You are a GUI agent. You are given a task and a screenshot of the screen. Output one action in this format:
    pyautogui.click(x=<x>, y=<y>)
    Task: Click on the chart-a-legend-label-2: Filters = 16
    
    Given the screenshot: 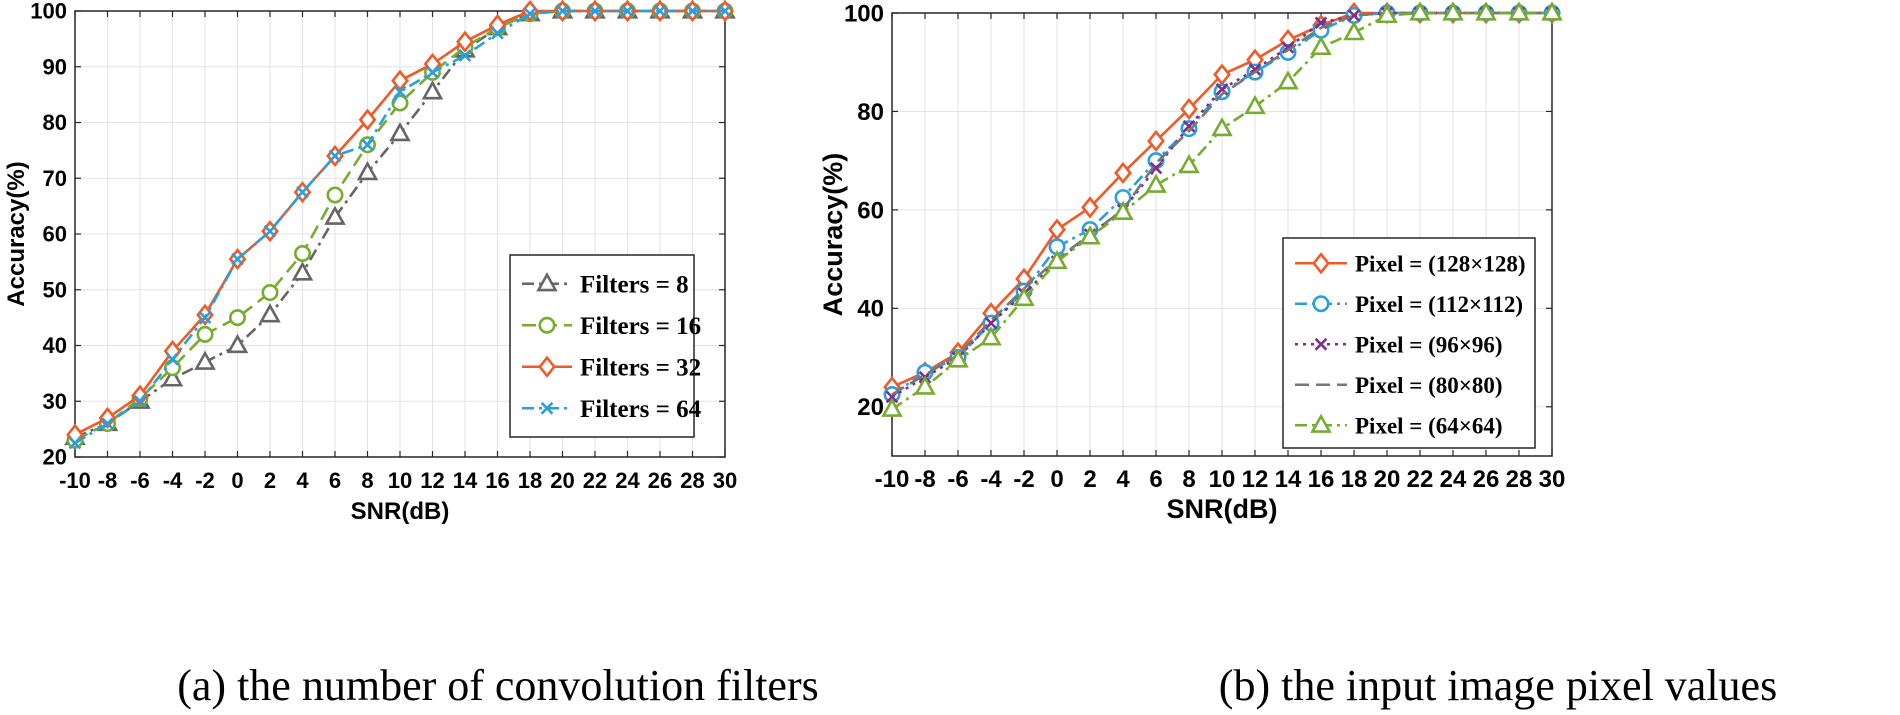 What is the action you would take?
    pyautogui.click(x=640, y=326)
    